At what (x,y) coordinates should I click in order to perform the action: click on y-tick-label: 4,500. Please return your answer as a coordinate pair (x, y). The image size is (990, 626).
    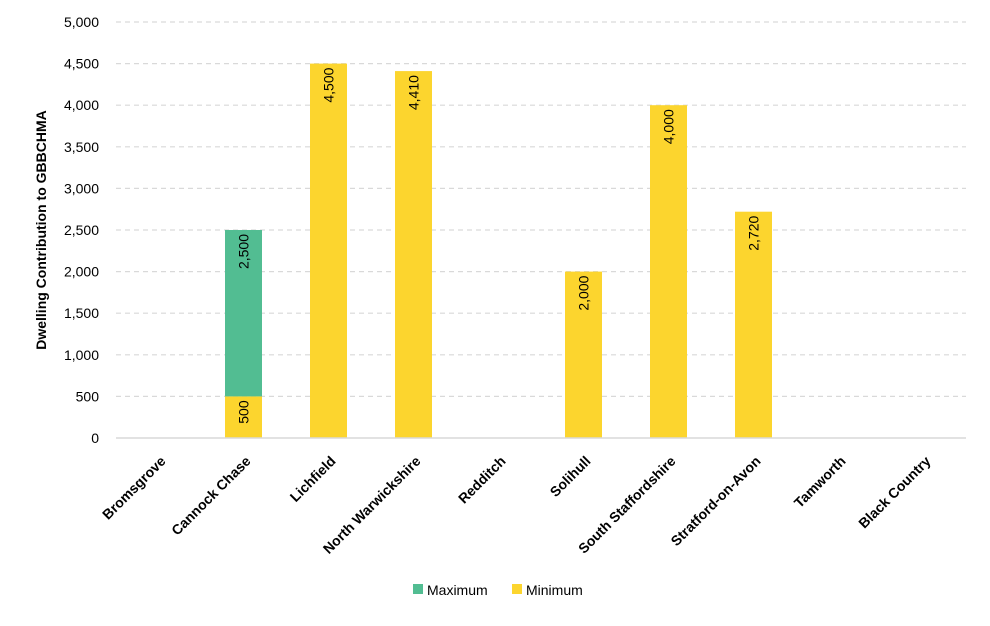
    Looking at the image, I should click on (81, 64).